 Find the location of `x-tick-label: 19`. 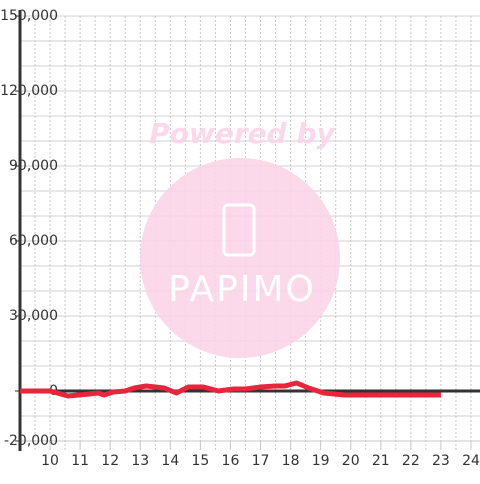

x-tick-label: 19 is located at coordinates (321, 461).